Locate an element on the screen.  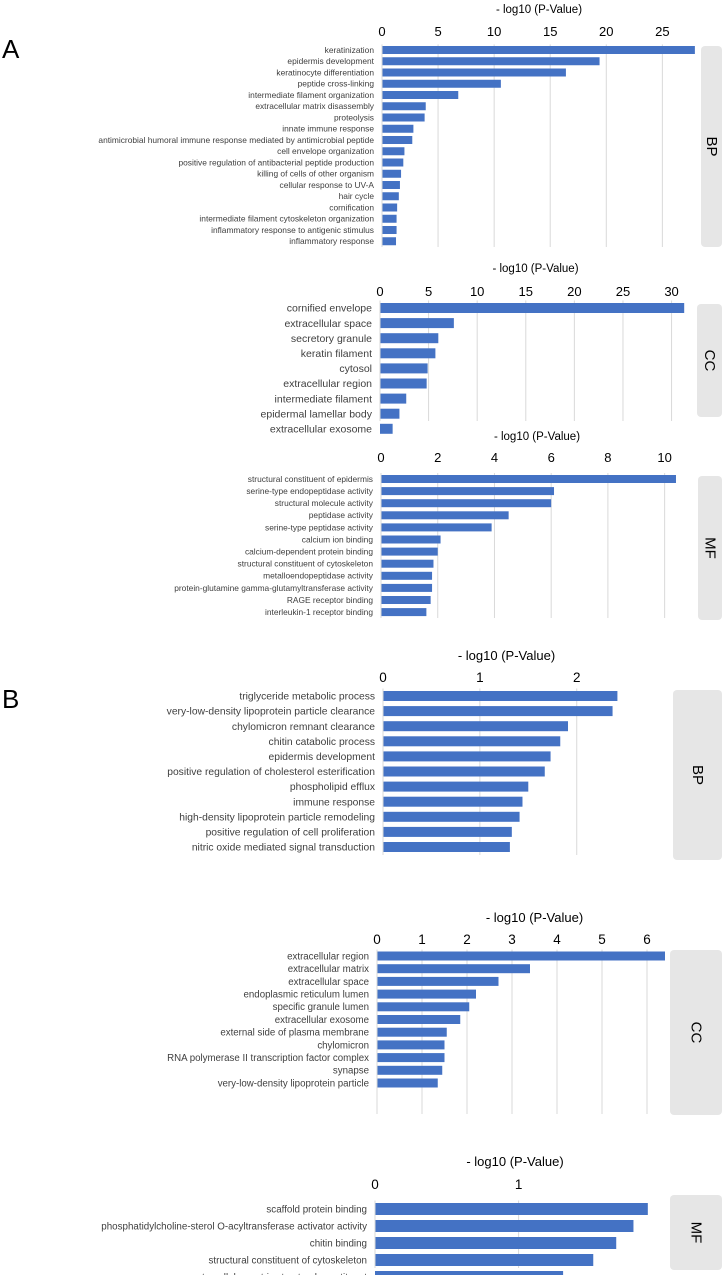
category-label: serine-type peptidase activity is located at coordinates (319, 527).